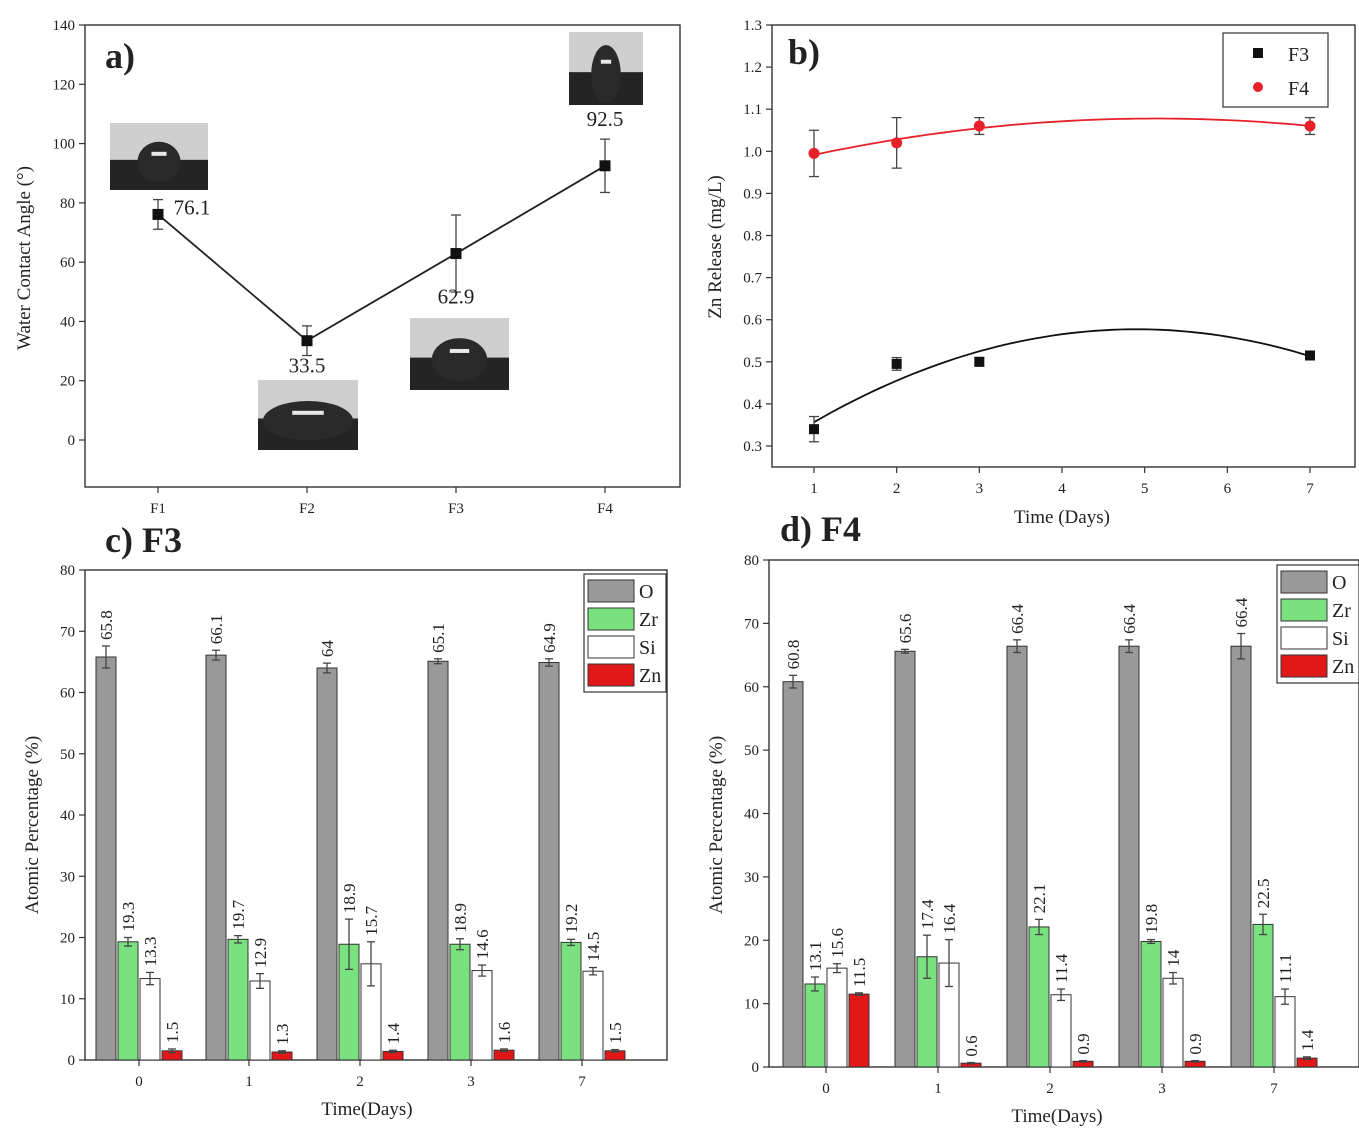 This screenshot has width=1359, height=1134. What do you see at coordinates (67, 263) in the screenshot?
I see `panel-a-ytick-label: 60` at bounding box center [67, 263].